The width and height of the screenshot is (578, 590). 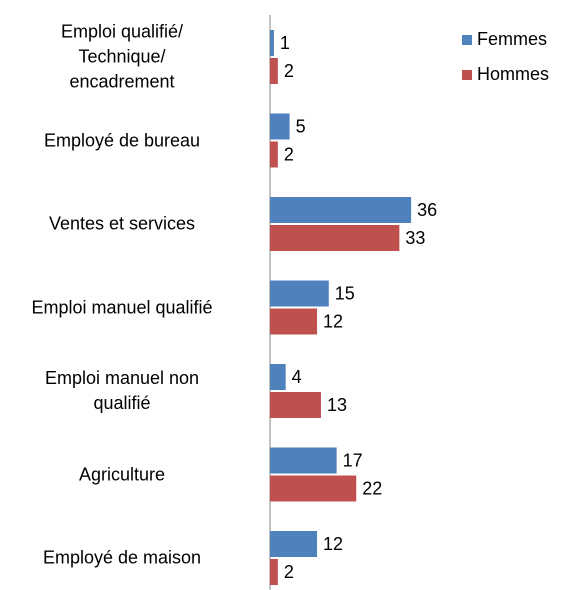 What do you see at coordinates (122, 140) in the screenshot?
I see `category-label: Employé de bureau` at bounding box center [122, 140].